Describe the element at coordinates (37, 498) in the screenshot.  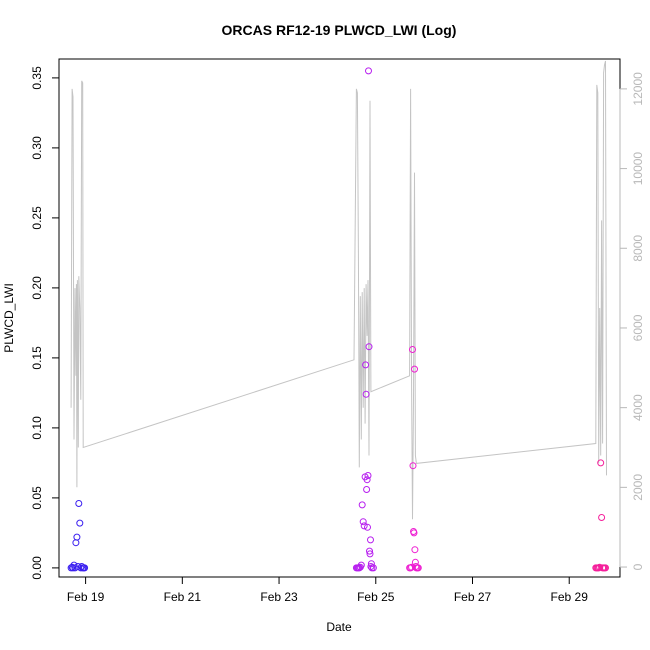
I see `y-tick-label: 0.05` at that location.